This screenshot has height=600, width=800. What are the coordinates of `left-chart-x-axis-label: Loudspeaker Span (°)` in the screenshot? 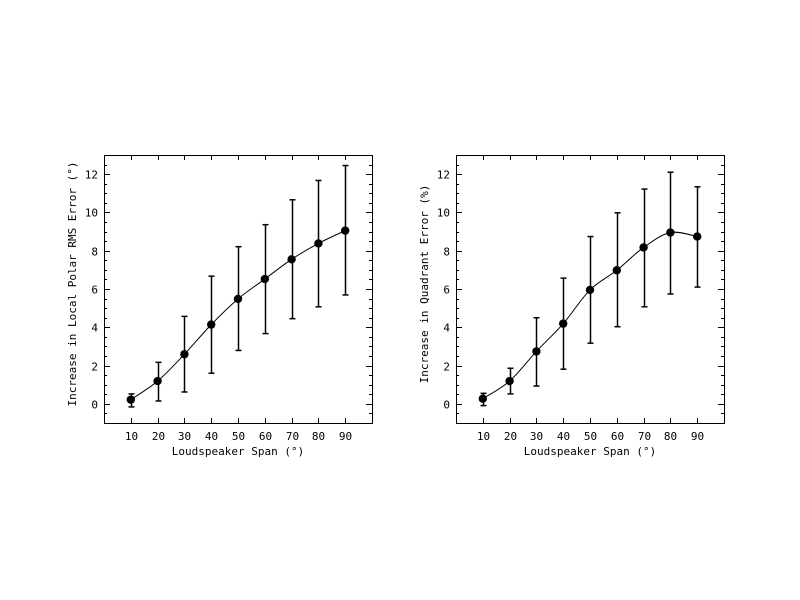 It's located at (238, 451).